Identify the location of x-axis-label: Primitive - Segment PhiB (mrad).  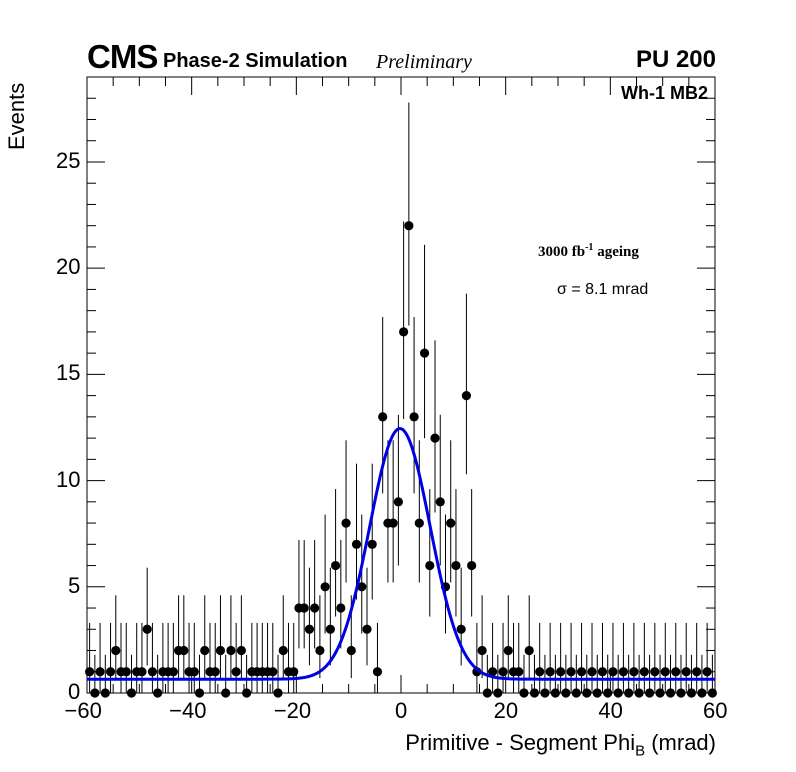
(560, 744).